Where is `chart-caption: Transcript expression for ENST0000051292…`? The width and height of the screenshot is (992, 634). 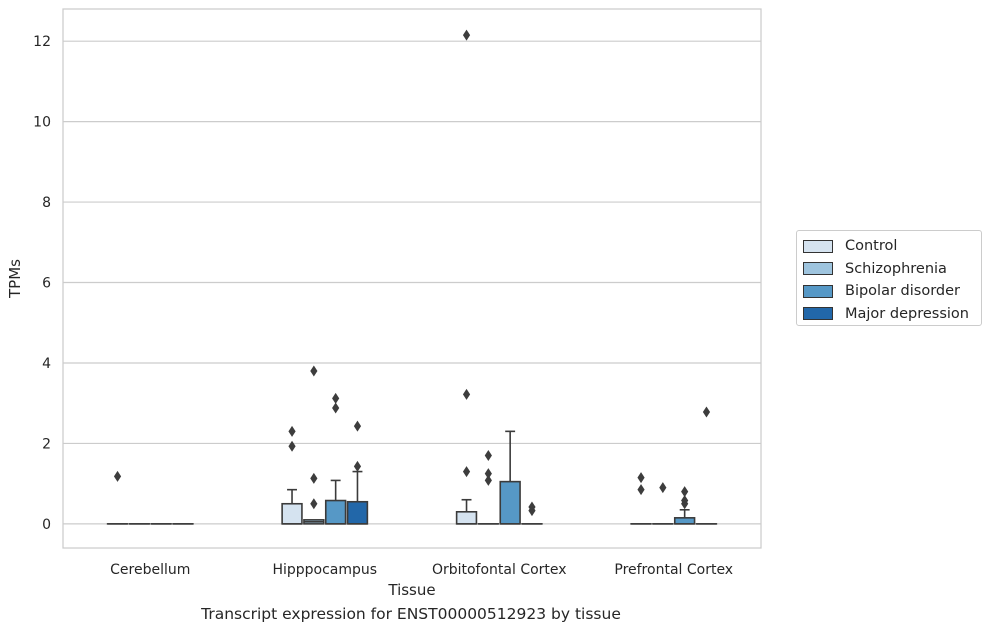 chart-caption: Transcript expression for ENST0000051292… is located at coordinates (411, 614).